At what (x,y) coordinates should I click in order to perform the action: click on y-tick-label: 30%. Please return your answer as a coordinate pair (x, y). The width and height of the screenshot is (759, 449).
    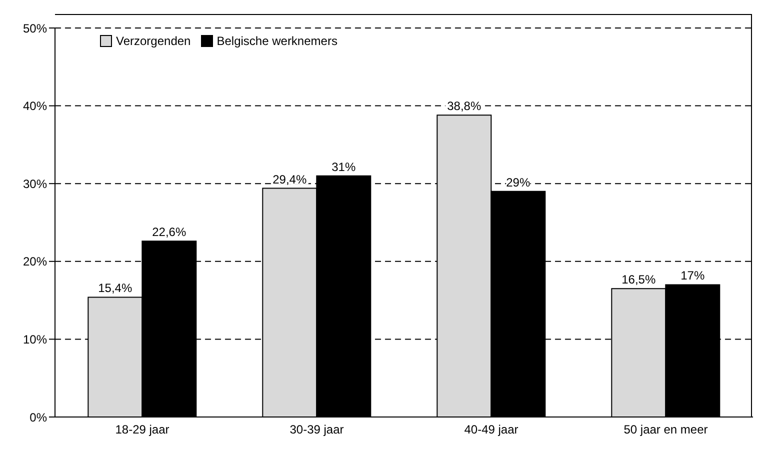
    Looking at the image, I should click on (35, 183).